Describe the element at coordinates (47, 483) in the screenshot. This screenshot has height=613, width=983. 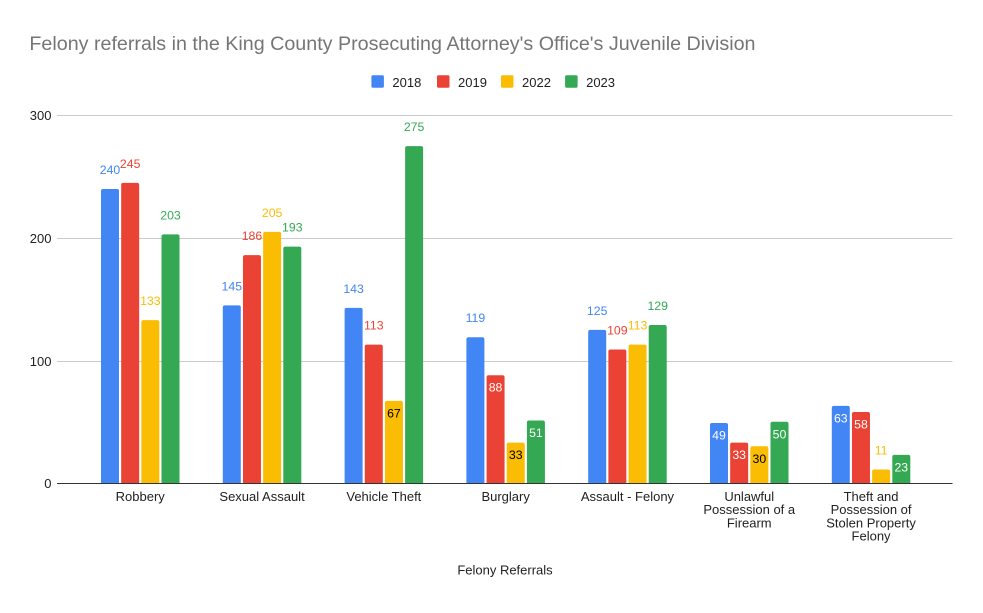
I see `svg-text: 0` at that location.